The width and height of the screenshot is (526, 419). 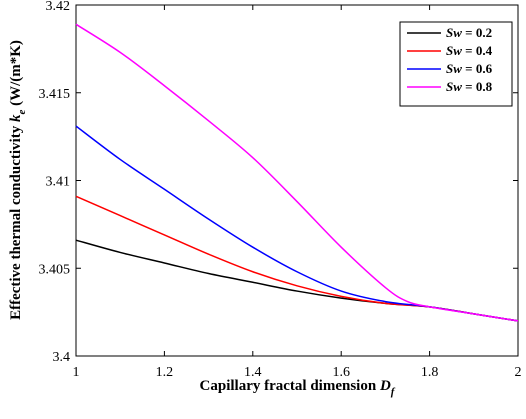 What do you see at coordinates (16, 221) in the screenshot?
I see `y-axis-label-main: Effective thermal conductivity` at bounding box center [16, 221].